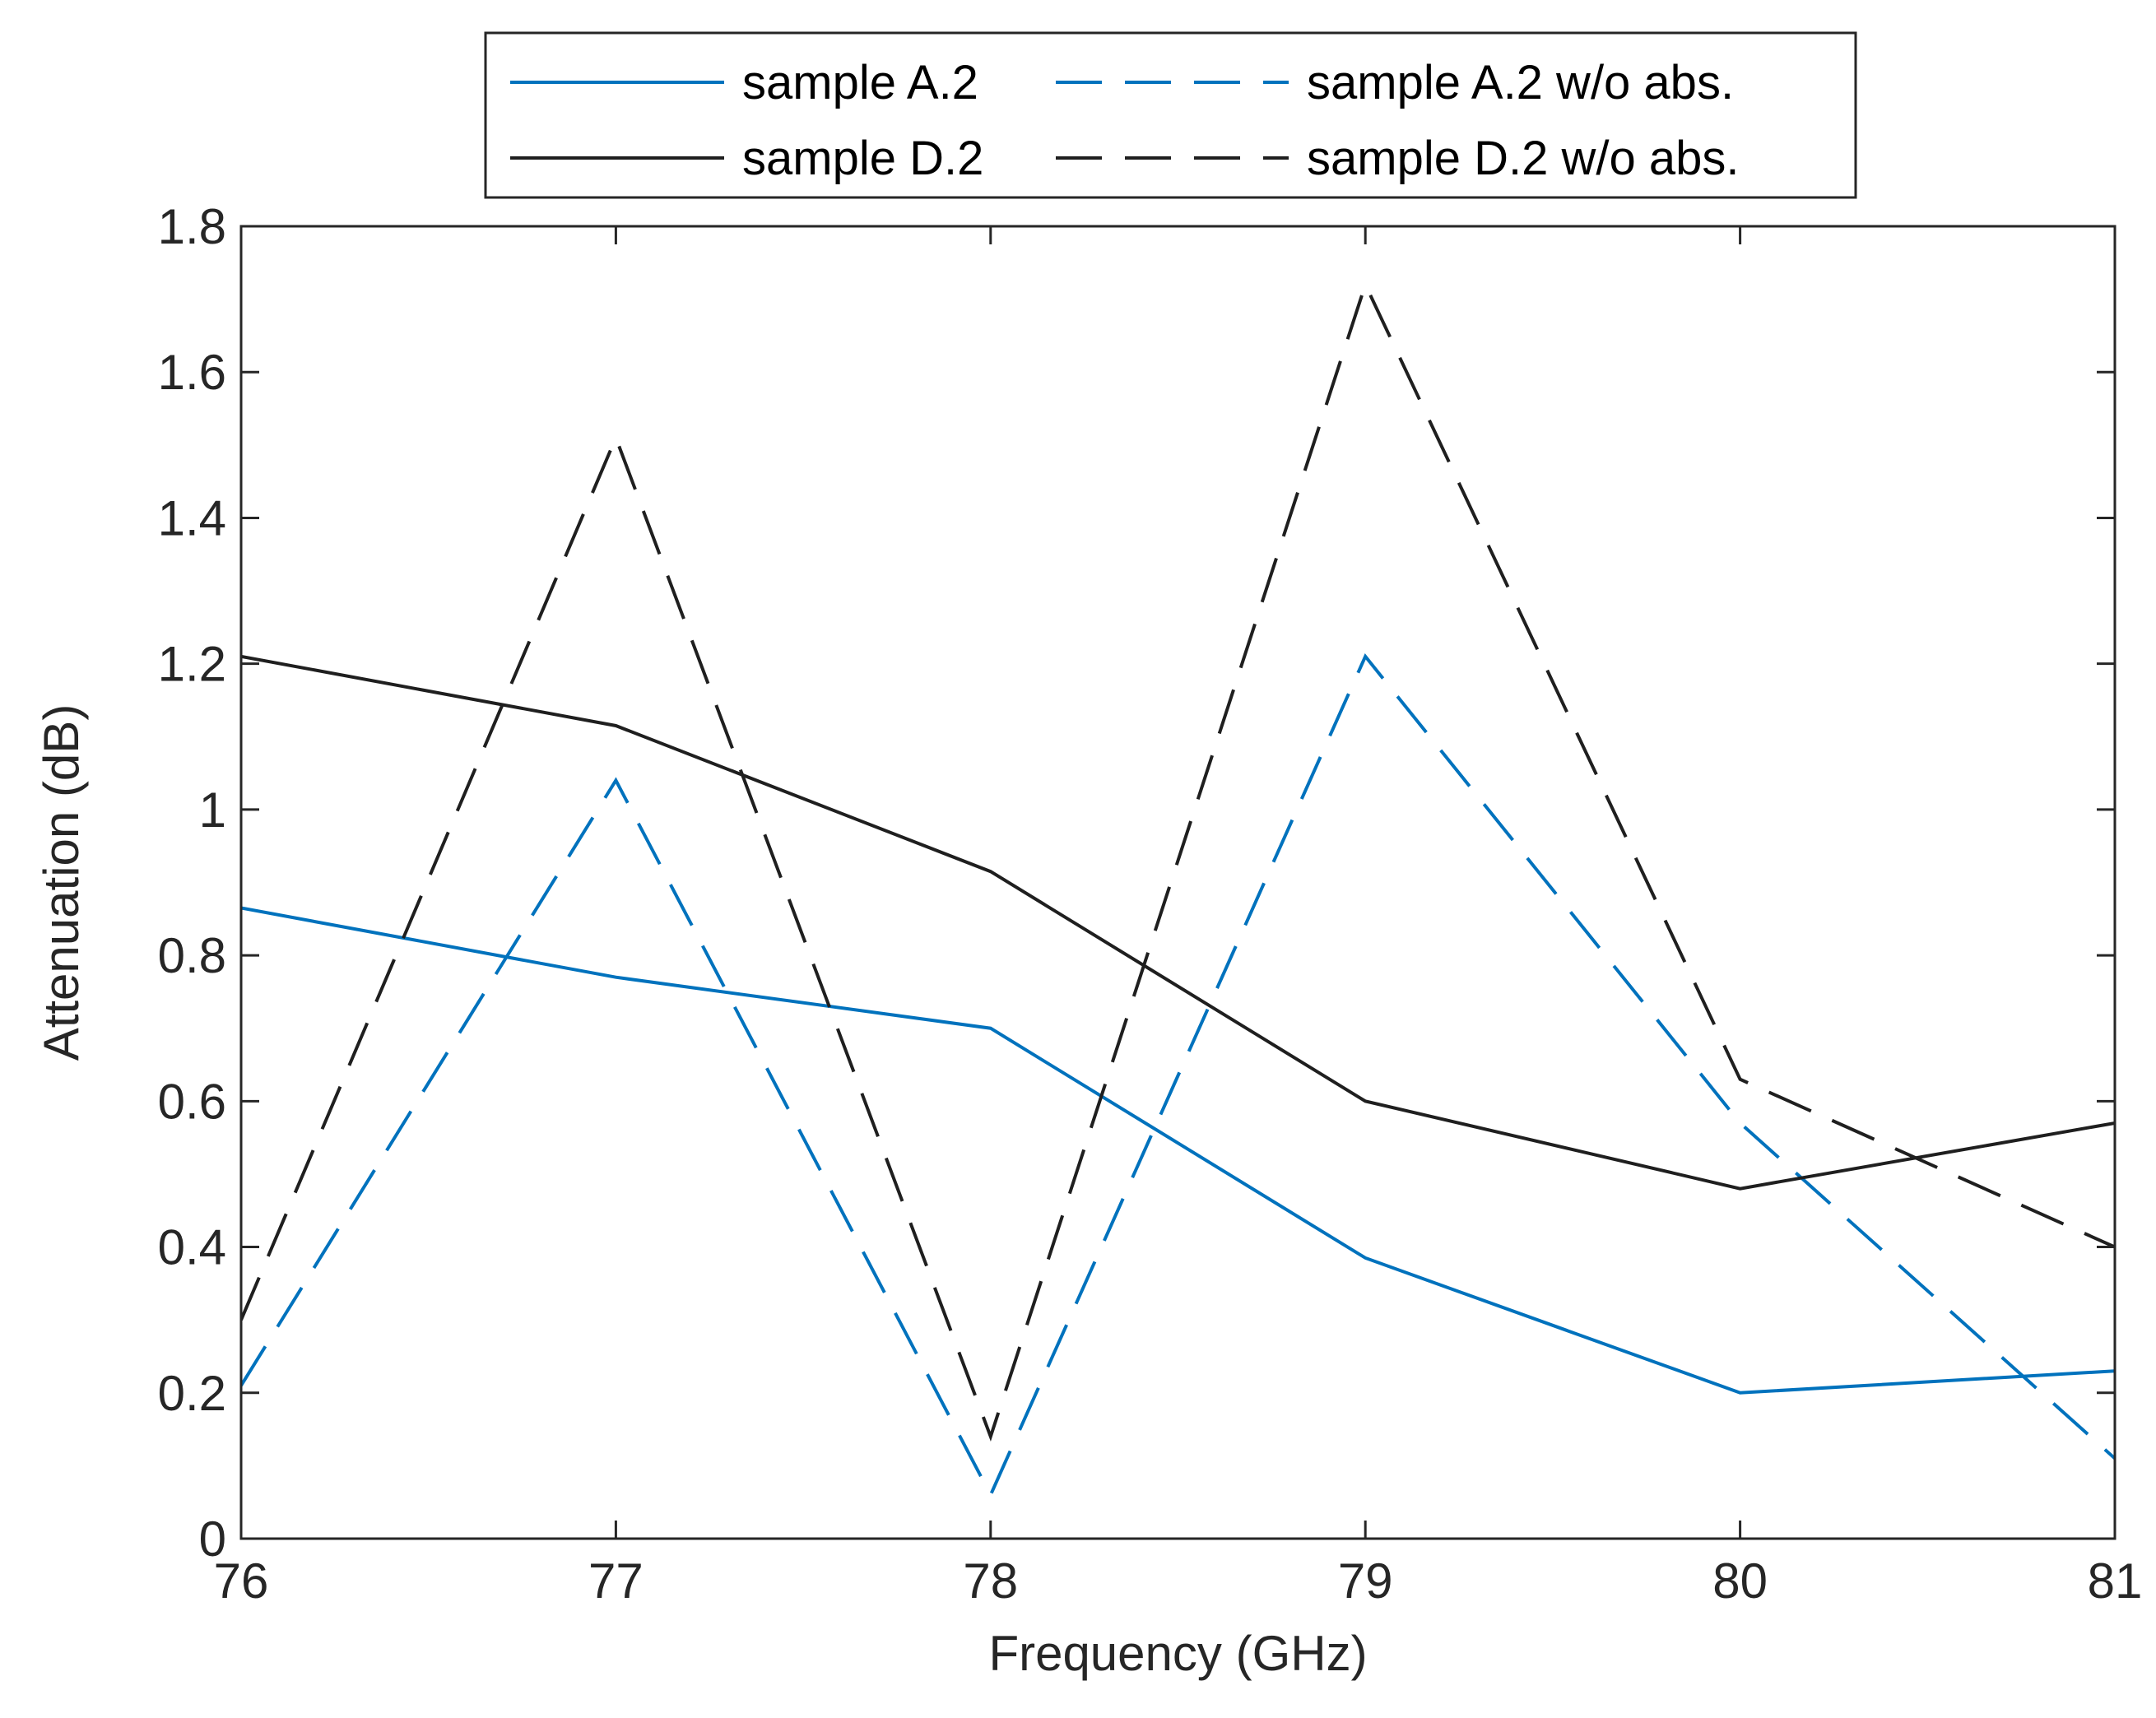 The image size is (2156, 1718). I want to click on y-tick-label: 1, so click(212, 810).